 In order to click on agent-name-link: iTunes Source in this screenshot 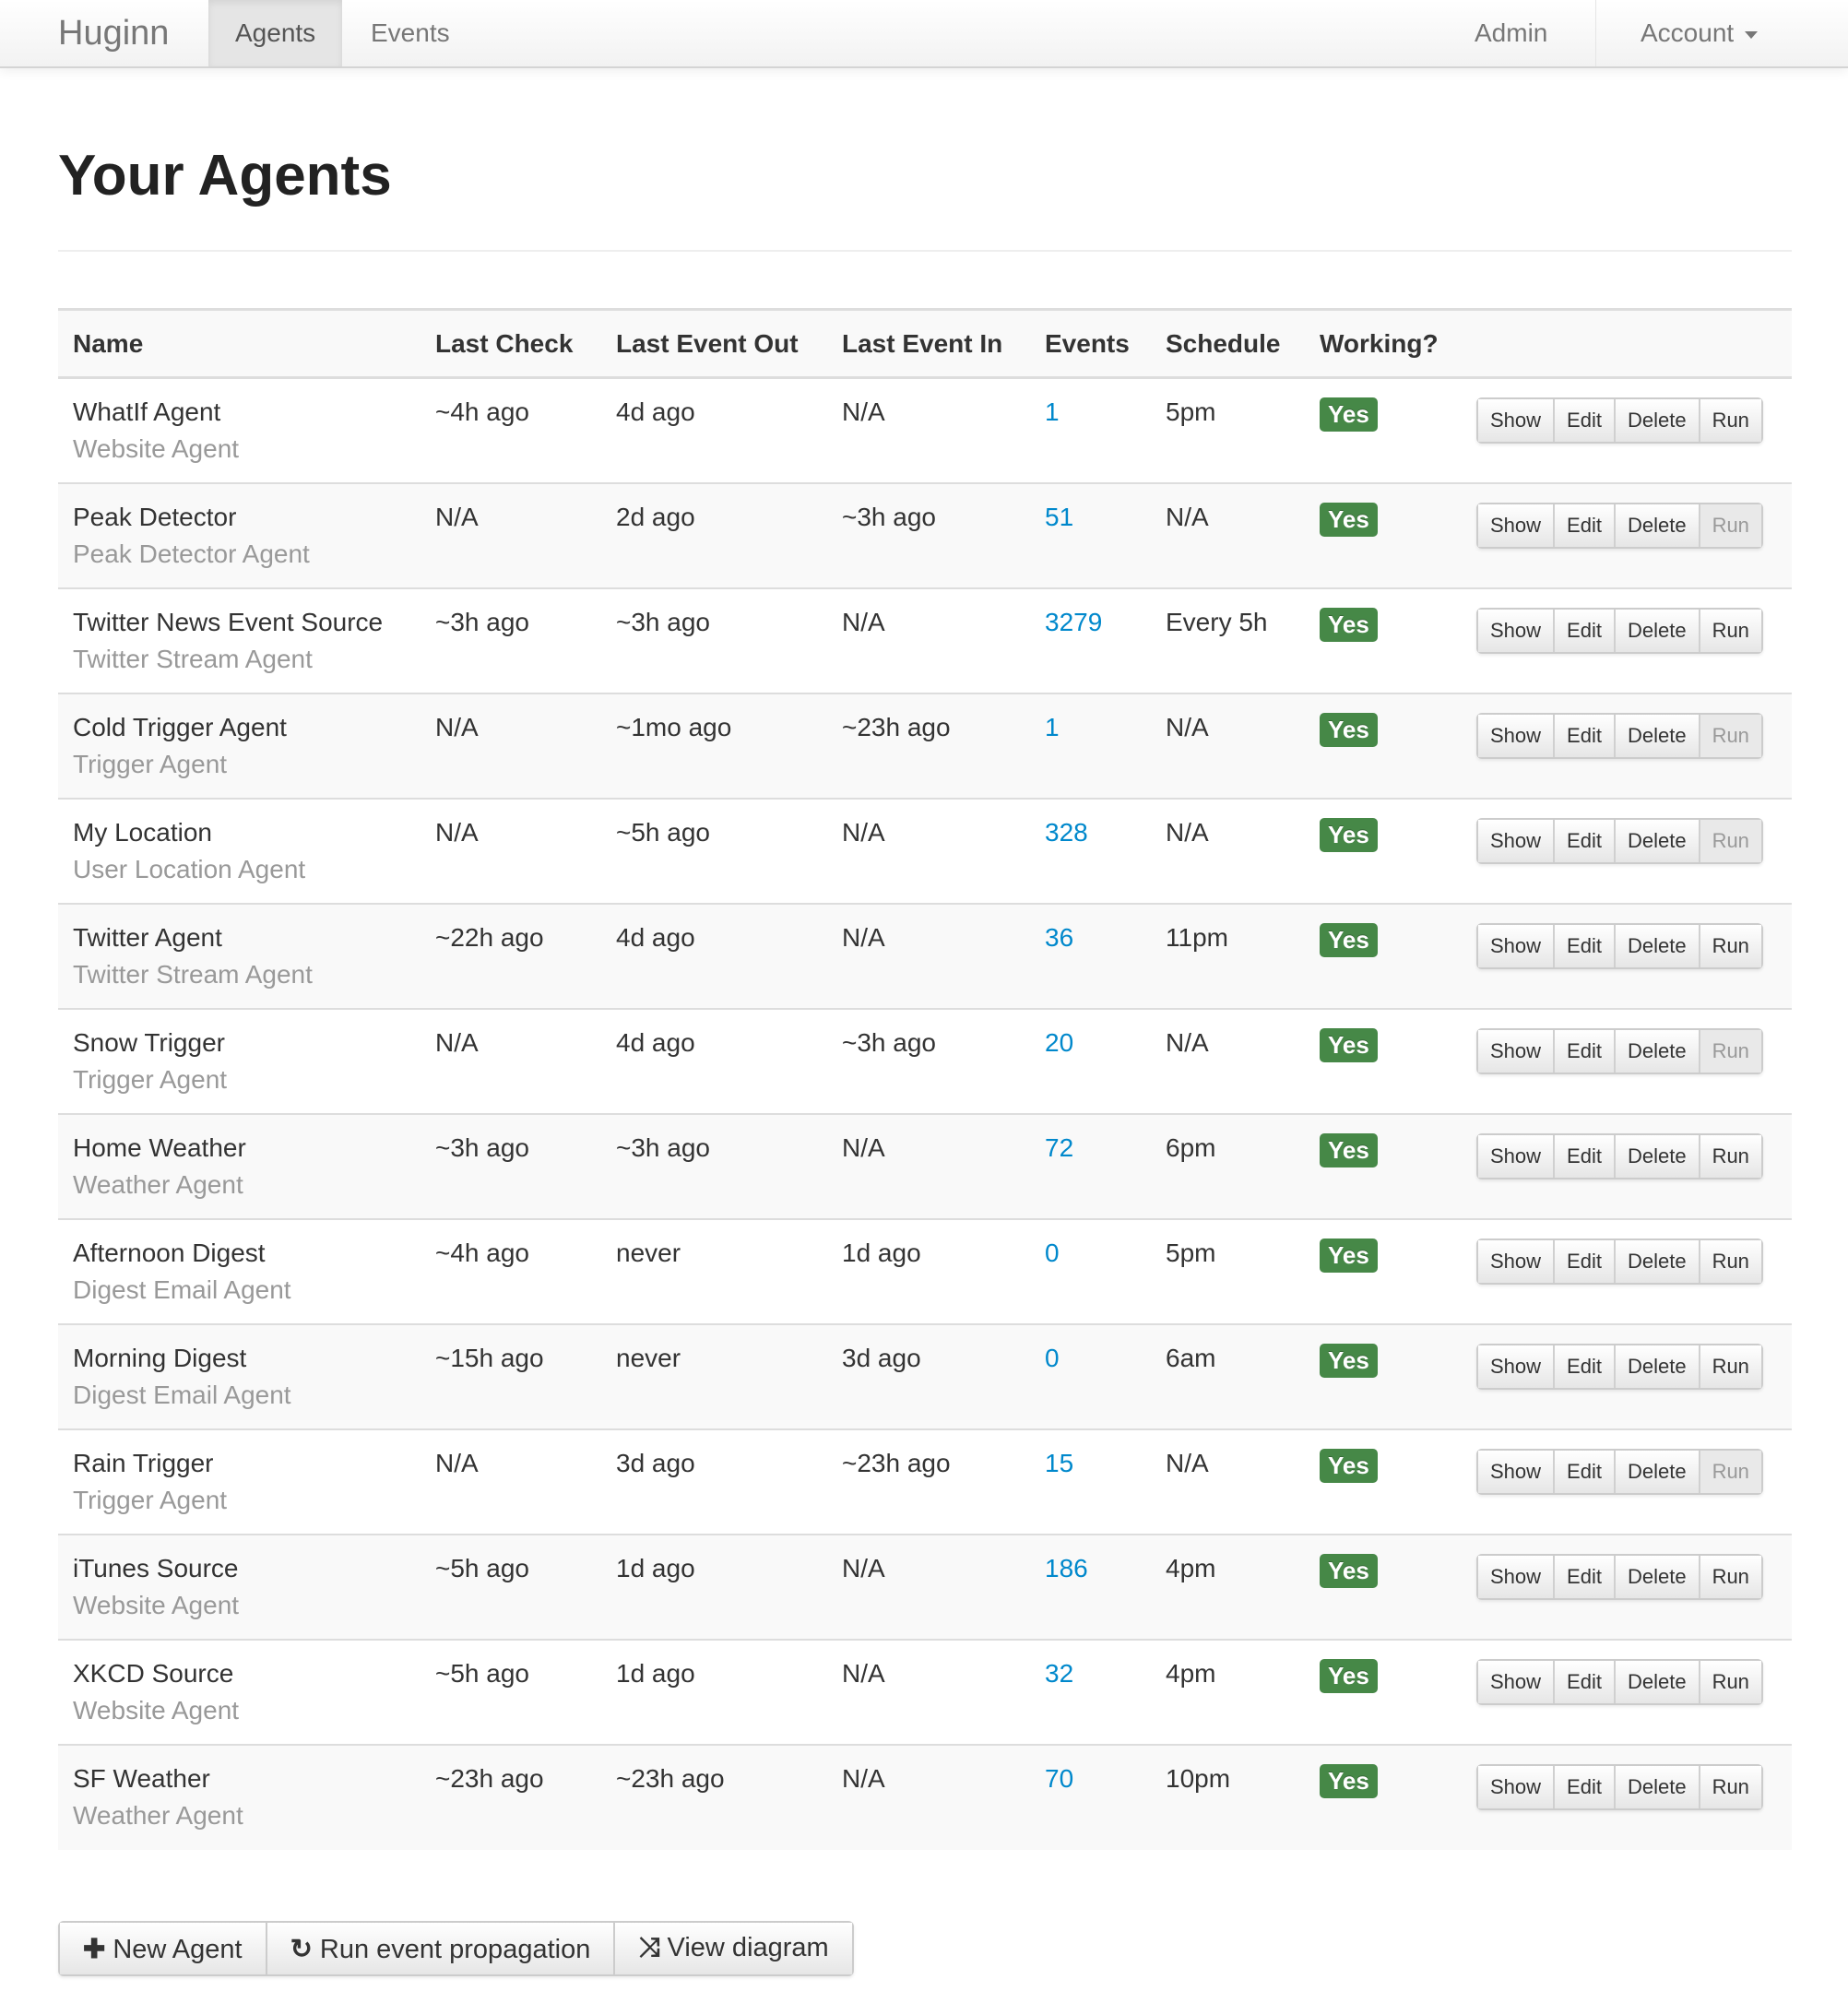, I will do `click(156, 1567)`.